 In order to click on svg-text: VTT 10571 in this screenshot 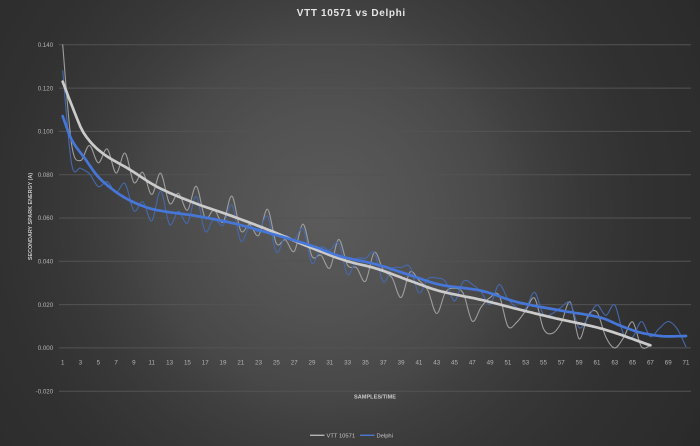, I will do `click(341, 436)`.